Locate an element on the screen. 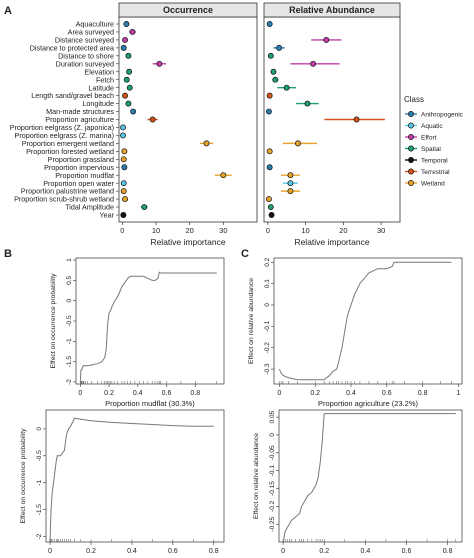  variable-label: Distance to shore is located at coordinates (86, 55).